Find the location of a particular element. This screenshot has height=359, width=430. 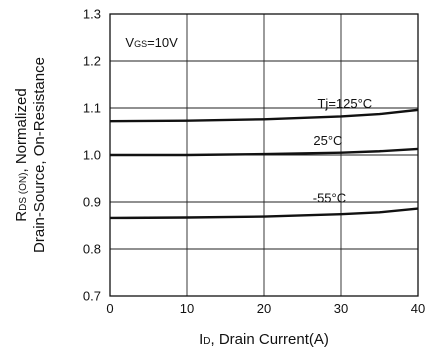

vgs-annotation: VGS=10V is located at coordinates (151, 42).